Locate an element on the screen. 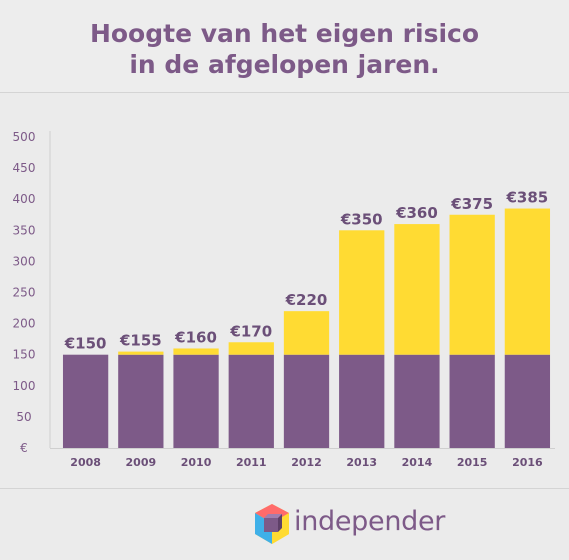  x-tick-label: 2009 is located at coordinates (141, 462).